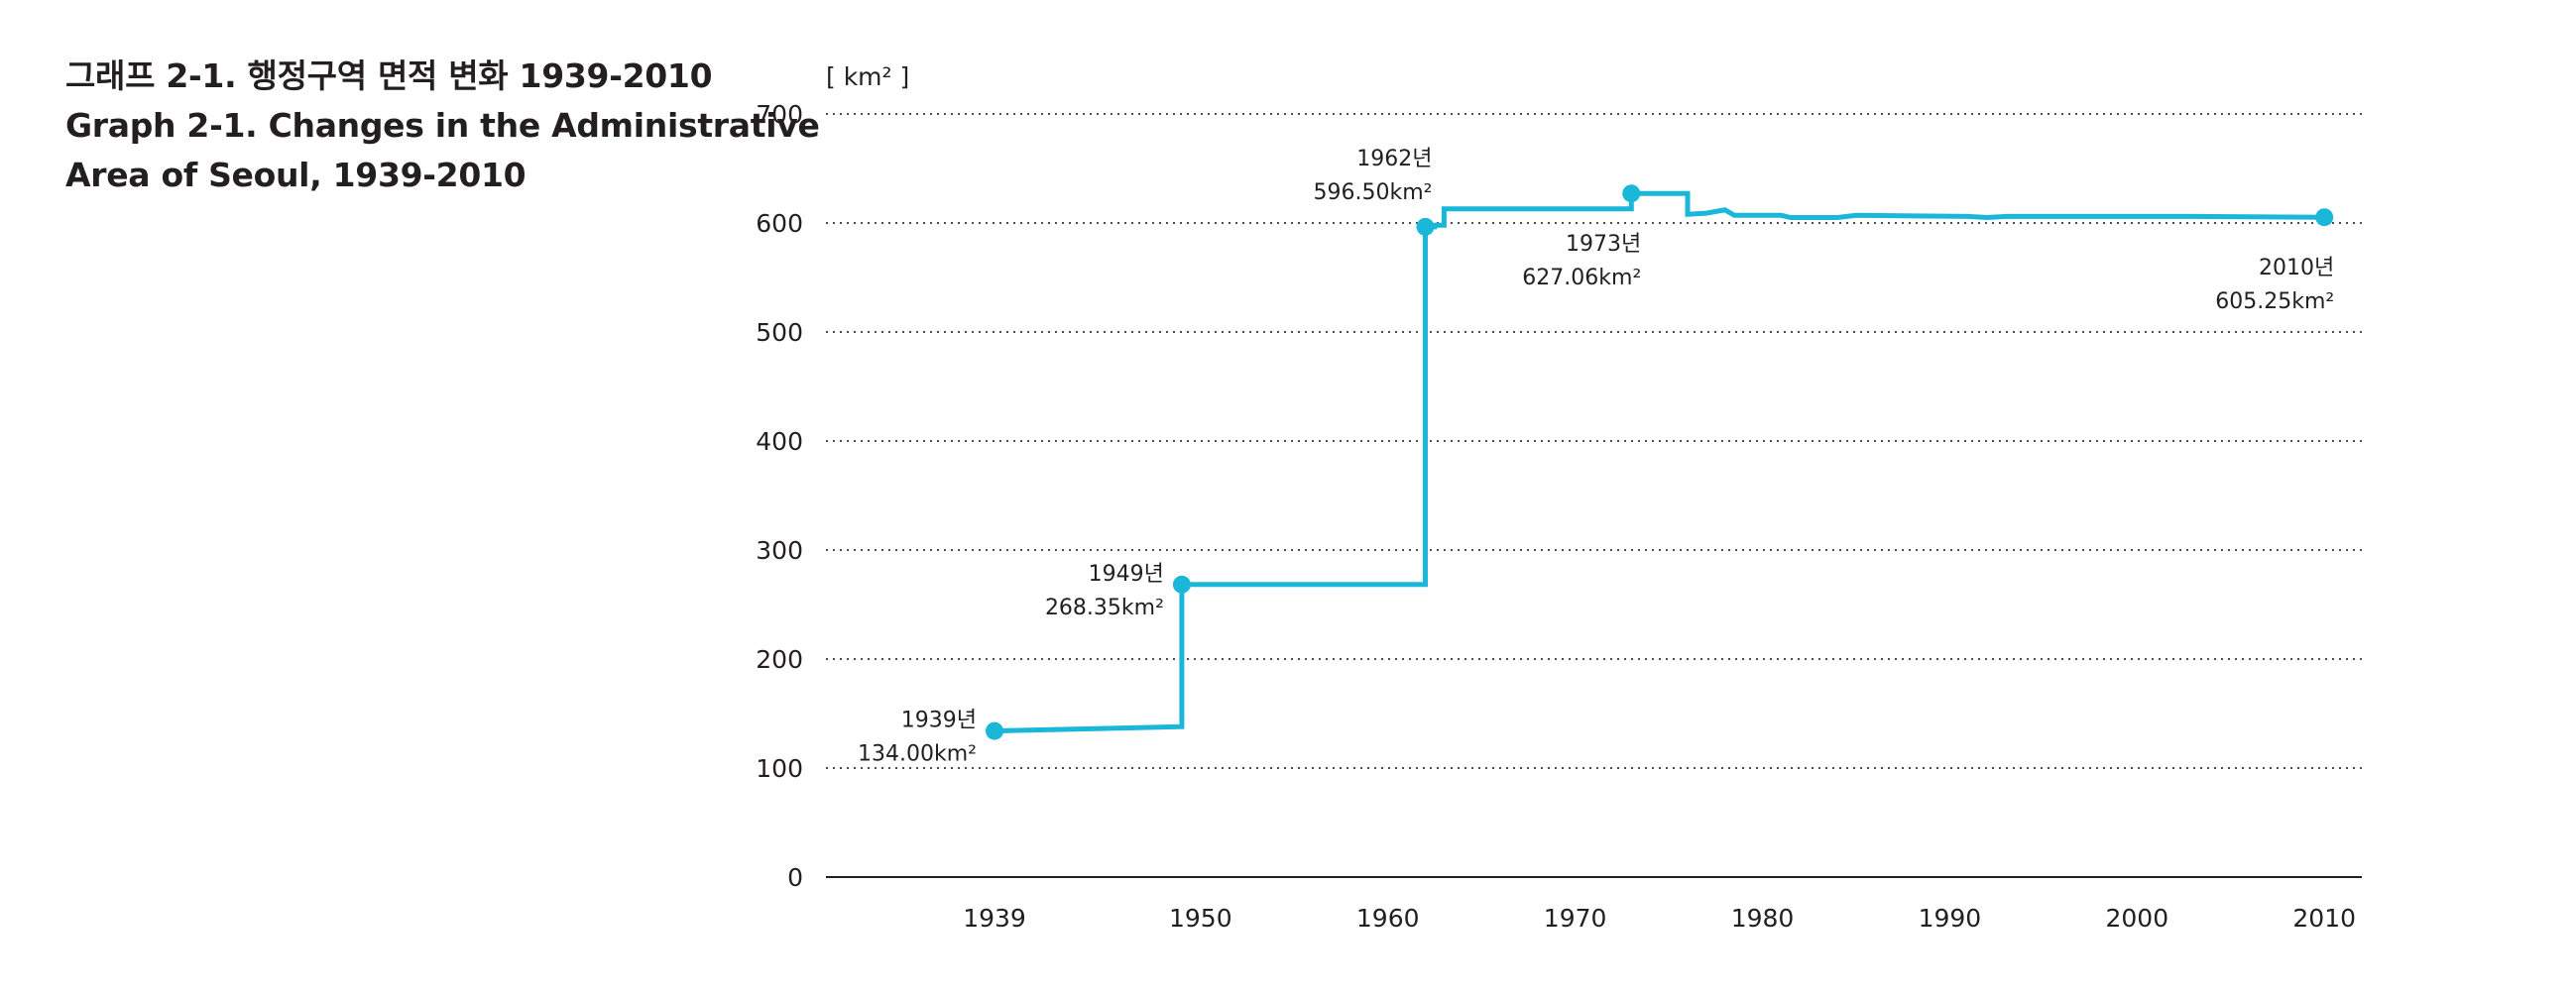  What do you see at coordinates (780, 660) in the screenshot?
I see `y-tick-label-200: 200` at bounding box center [780, 660].